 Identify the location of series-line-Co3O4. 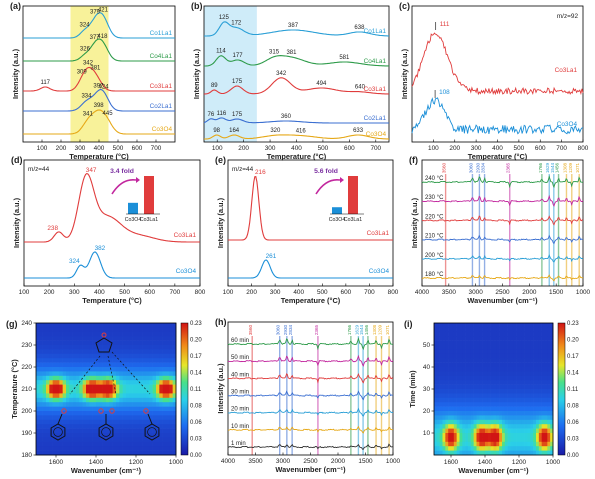
(296, 137).